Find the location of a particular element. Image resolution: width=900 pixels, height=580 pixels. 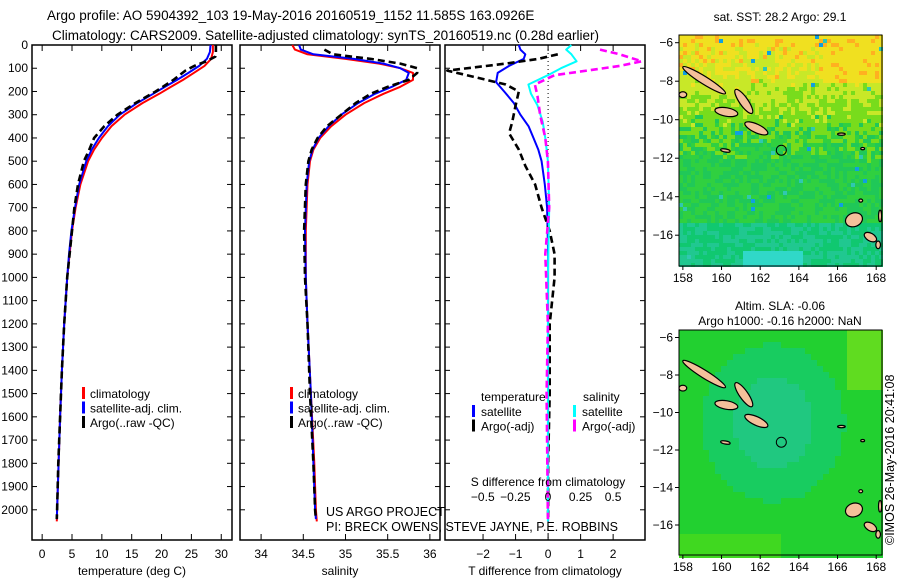

s-tick-label: −0.25 is located at coordinates (515, 497).